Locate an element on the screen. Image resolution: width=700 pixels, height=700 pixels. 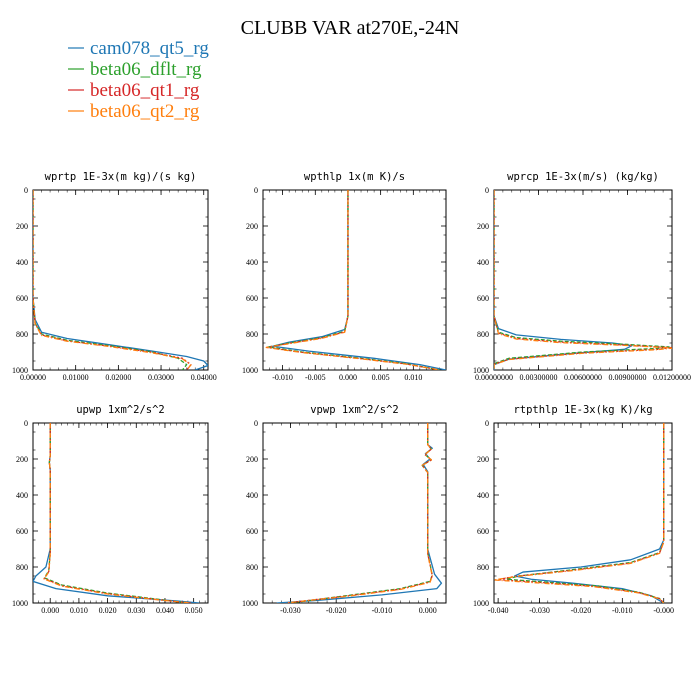
panel-title: upwp 1xm^2/s^2 is located at coordinates (120, 410).